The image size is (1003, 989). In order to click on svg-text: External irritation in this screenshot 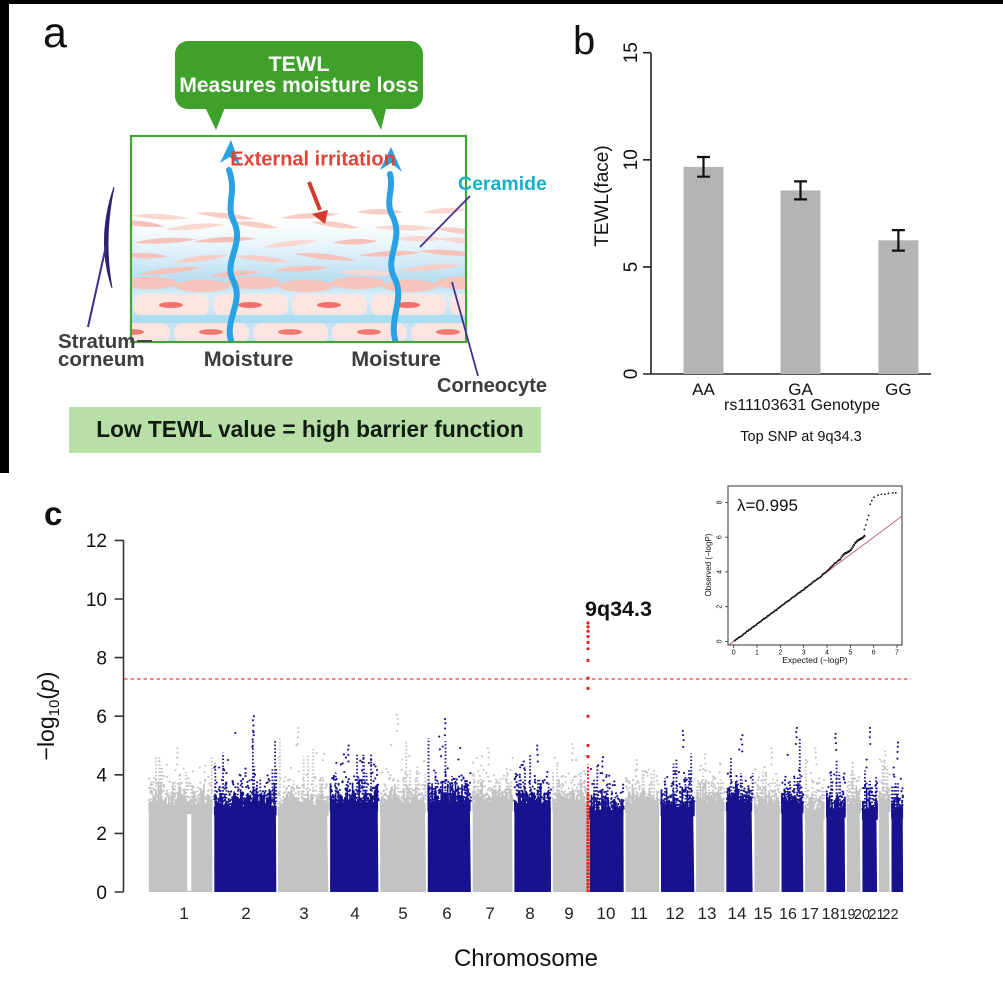, I will do `click(313, 160)`.